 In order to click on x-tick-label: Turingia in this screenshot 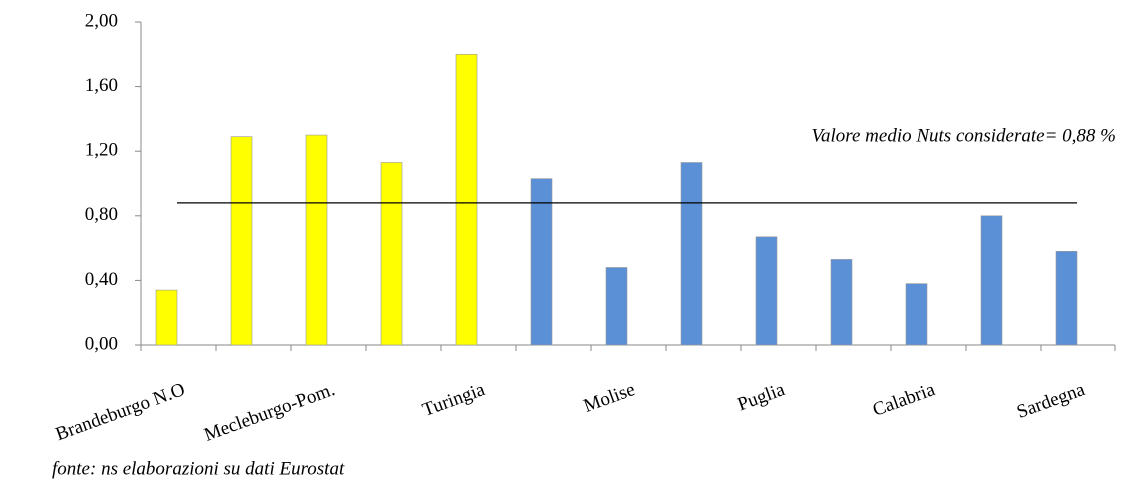, I will do `click(454, 400)`.